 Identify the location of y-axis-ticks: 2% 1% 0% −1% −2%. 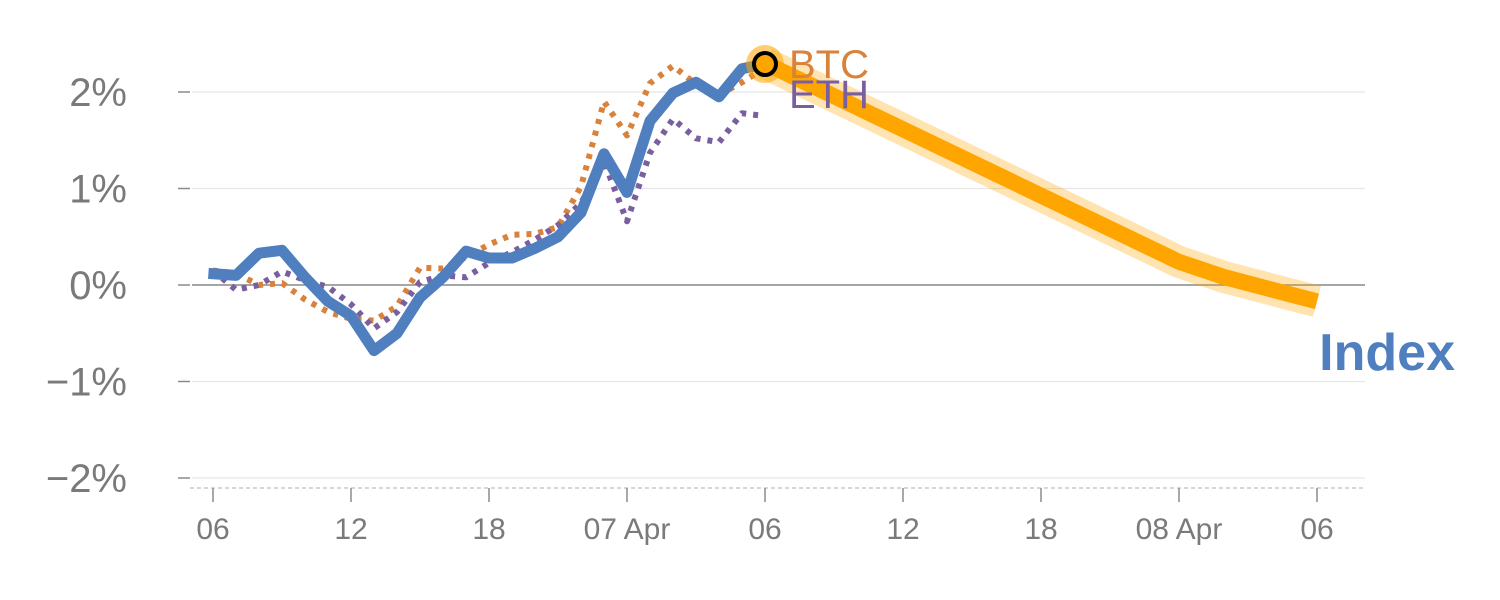
(86, 286).